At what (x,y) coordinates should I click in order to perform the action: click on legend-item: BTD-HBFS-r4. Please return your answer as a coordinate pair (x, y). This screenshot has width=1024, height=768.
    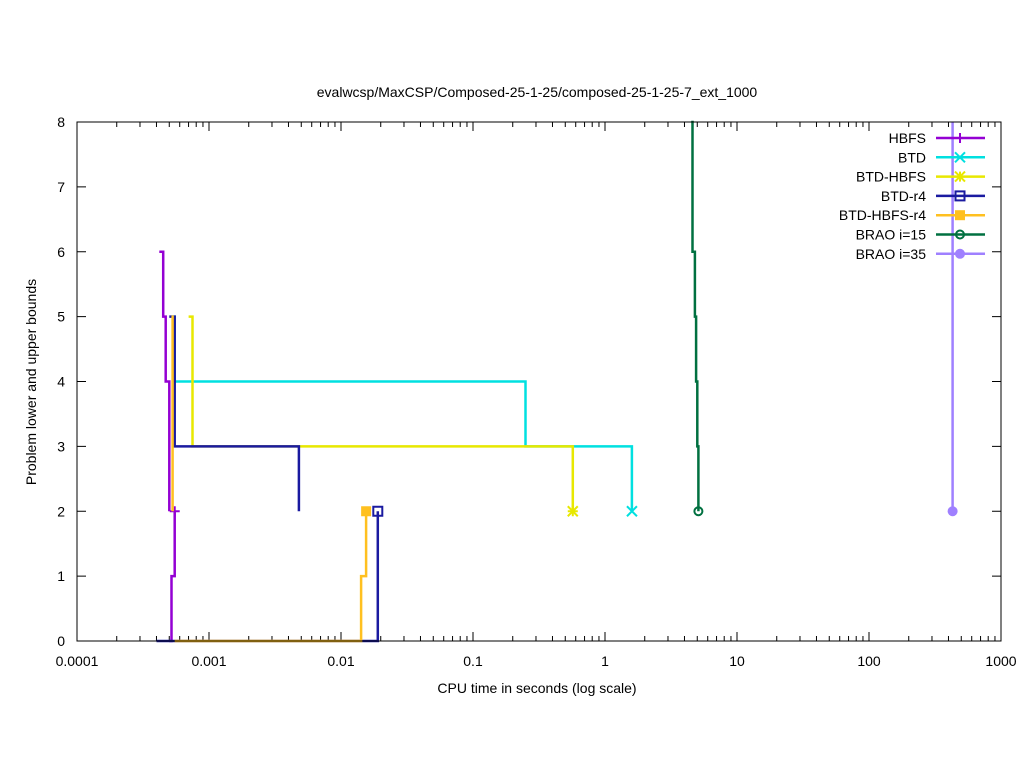
    Looking at the image, I should click on (912, 215).